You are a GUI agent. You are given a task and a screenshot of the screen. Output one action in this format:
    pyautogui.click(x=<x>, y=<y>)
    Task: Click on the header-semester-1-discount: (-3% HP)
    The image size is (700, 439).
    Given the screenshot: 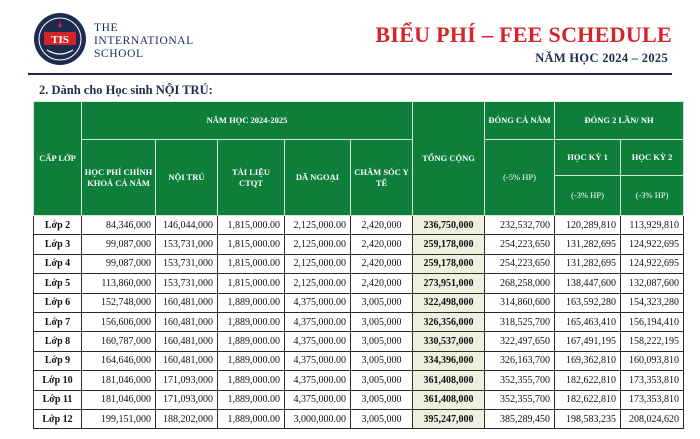 What is the action you would take?
    pyautogui.click(x=588, y=195)
    